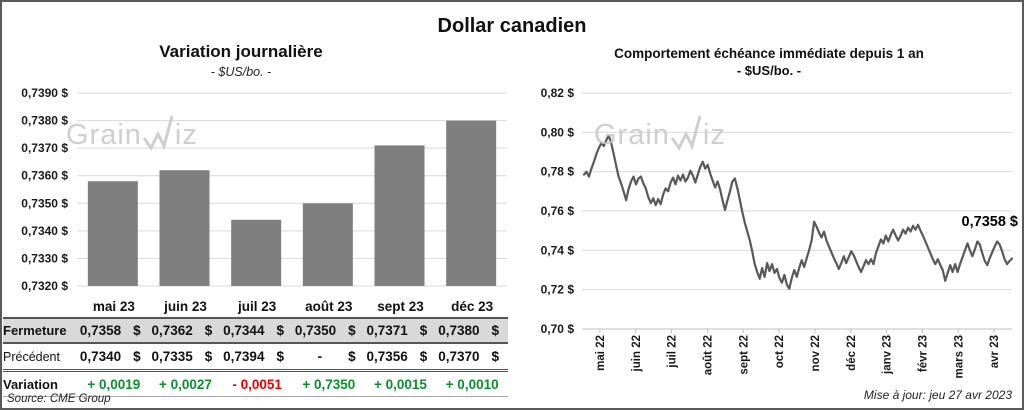 The height and width of the screenshot is (410, 1024). I want to click on y-axis-label: 0,70 $, so click(558, 329).